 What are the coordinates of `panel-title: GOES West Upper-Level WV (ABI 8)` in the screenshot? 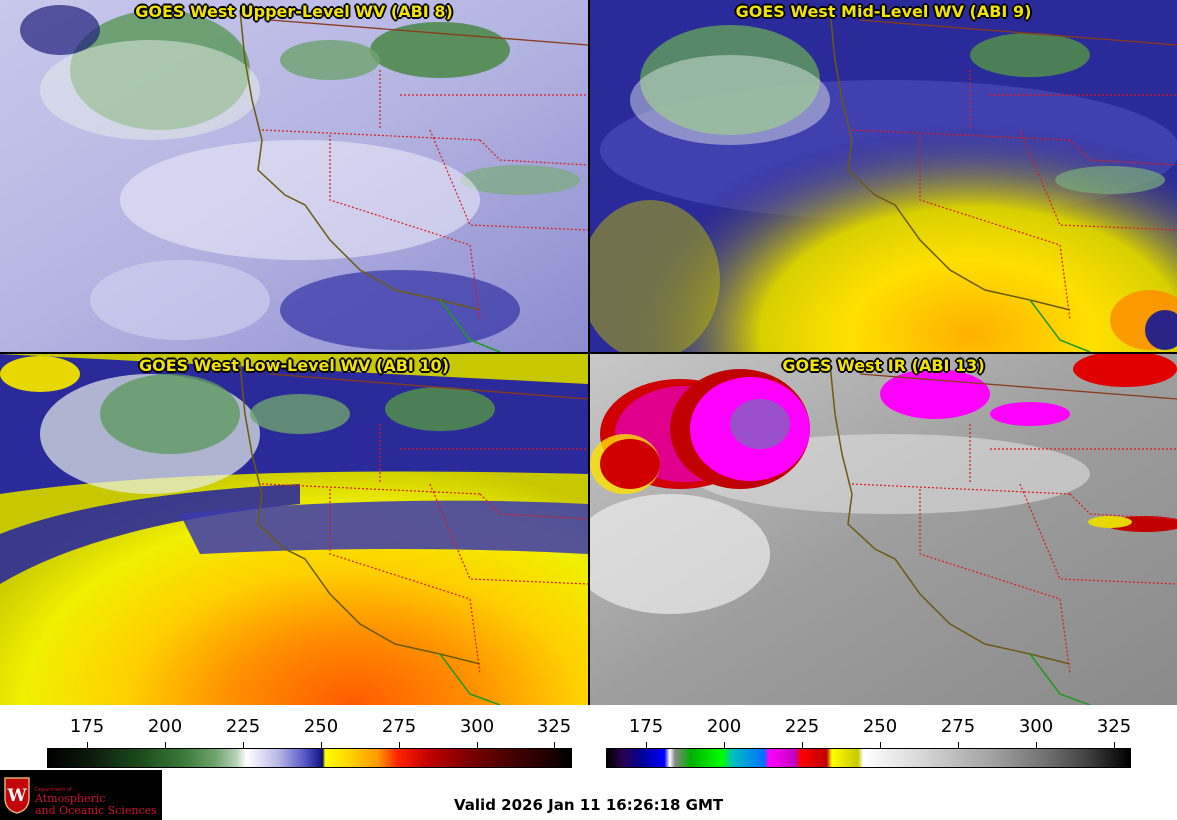 It's located at (294, 11).